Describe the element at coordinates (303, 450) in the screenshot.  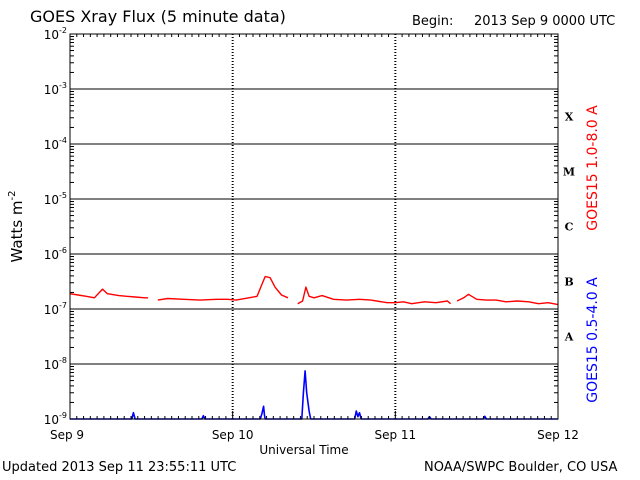
I see `x-axis-label: Universal Time` at that location.